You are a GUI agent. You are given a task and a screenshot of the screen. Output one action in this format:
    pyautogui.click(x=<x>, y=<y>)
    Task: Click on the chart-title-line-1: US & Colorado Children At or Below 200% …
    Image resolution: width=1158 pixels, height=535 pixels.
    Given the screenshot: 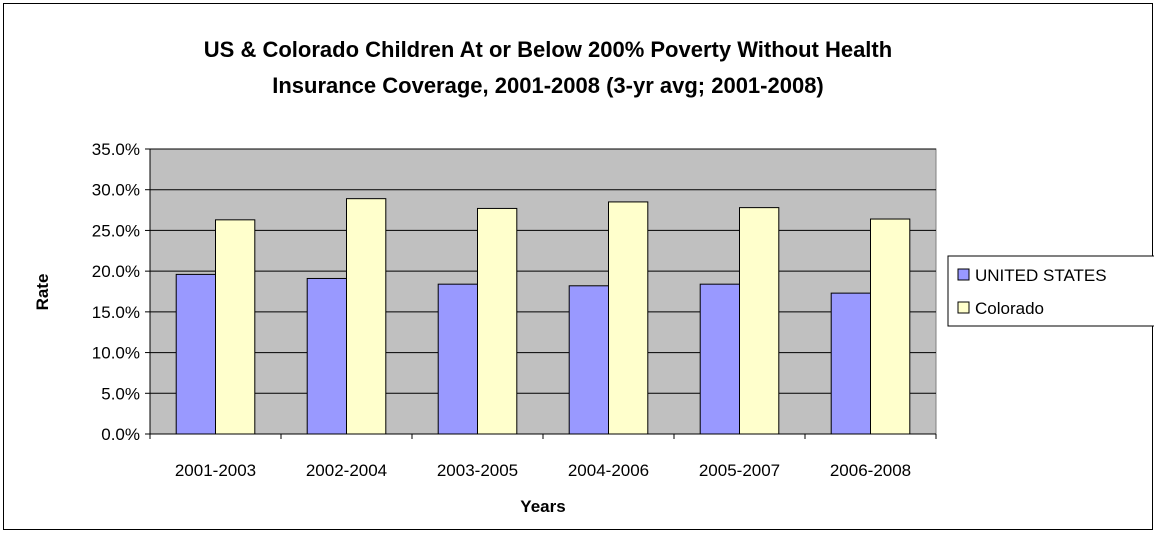 What is the action you would take?
    pyautogui.click(x=548, y=49)
    